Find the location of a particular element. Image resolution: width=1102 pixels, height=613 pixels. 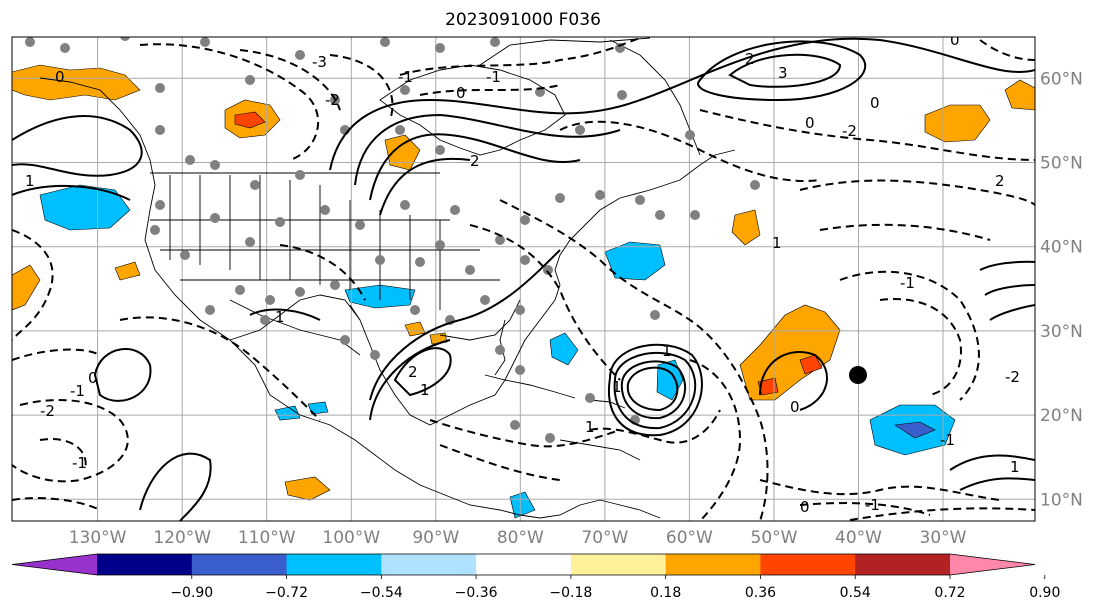

colorbar-tick-label: −0.72 is located at coordinates (286, 593).